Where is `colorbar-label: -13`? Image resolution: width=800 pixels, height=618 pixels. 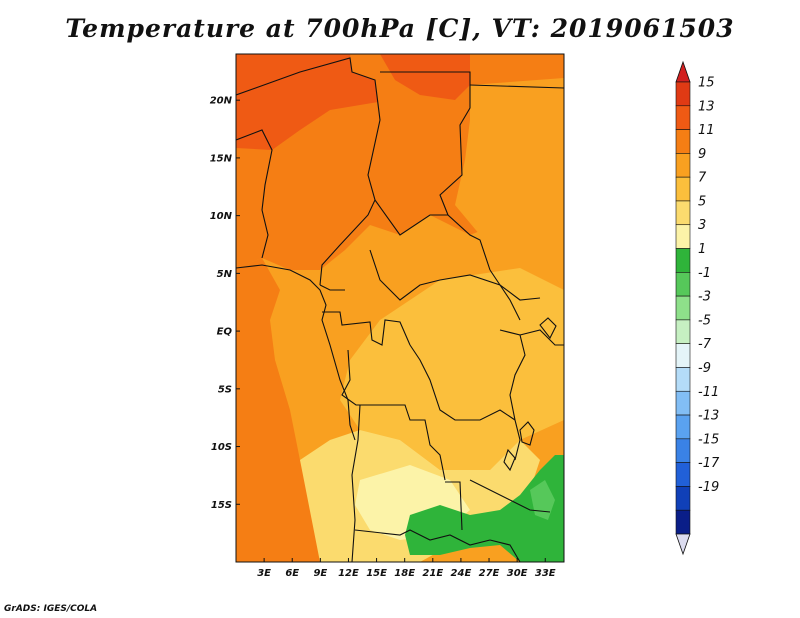
colorbar-label: -13 is located at coordinates (708, 416).